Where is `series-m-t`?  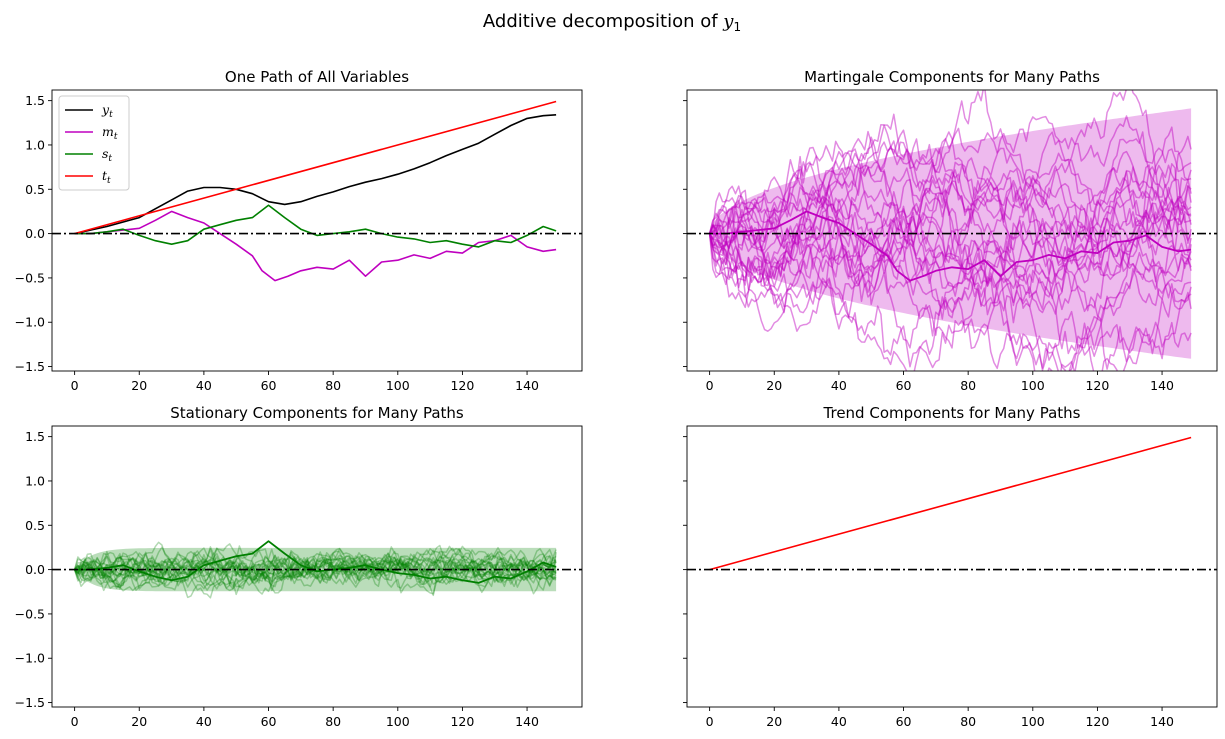
series-m-t is located at coordinates (315, 246).